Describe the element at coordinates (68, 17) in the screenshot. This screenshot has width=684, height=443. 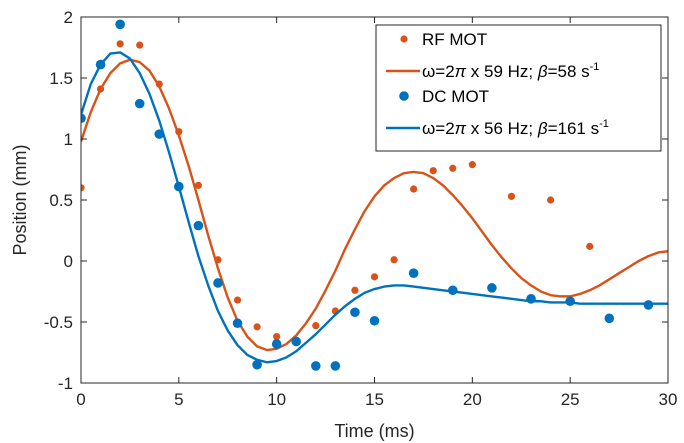
I see `y-tick-label: 2` at that location.